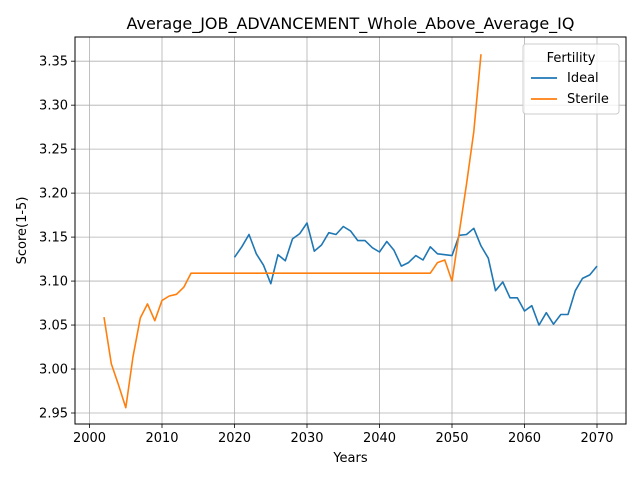 The height and width of the screenshot is (480, 640). What do you see at coordinates (53, 370) in the screenshot?
I see `y-tick-label: 3.00` at bounding box center [53, 370].